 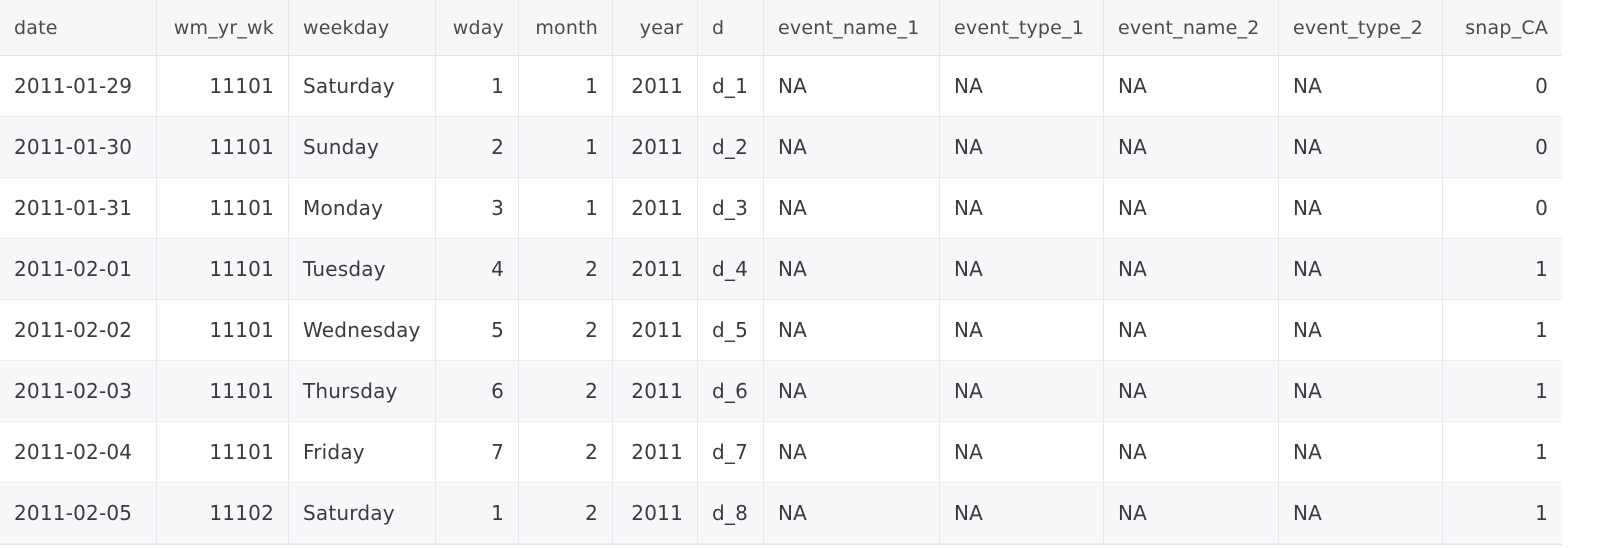 I want to click on table-cell-wday: 2, so click(x=477, y=147).